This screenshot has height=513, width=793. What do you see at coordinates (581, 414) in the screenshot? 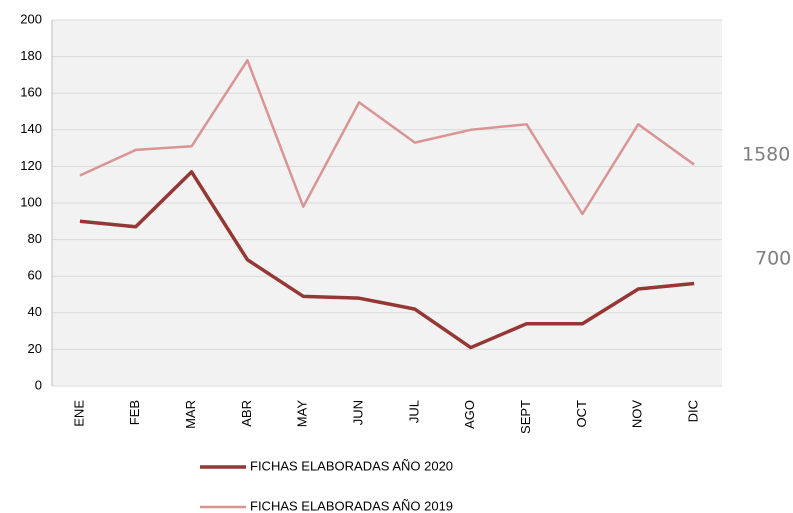
I see `x-tick-label: OCT` at bounding box center [581, 414].